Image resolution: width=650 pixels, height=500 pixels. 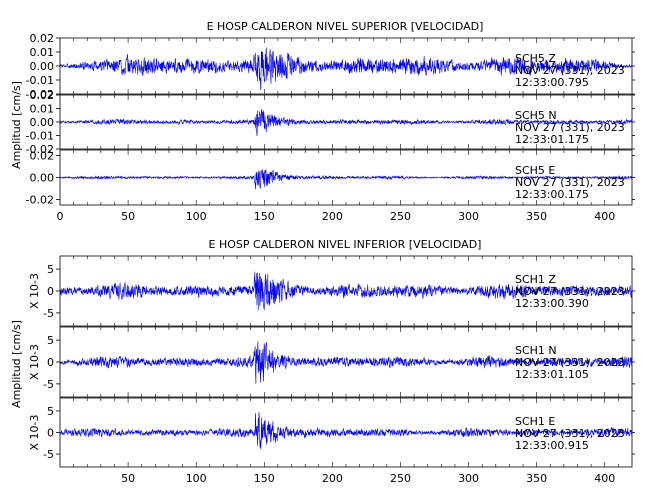 I want to click on lower-ylabel: Amplitud [cm/s], so click(x=16, y=364).